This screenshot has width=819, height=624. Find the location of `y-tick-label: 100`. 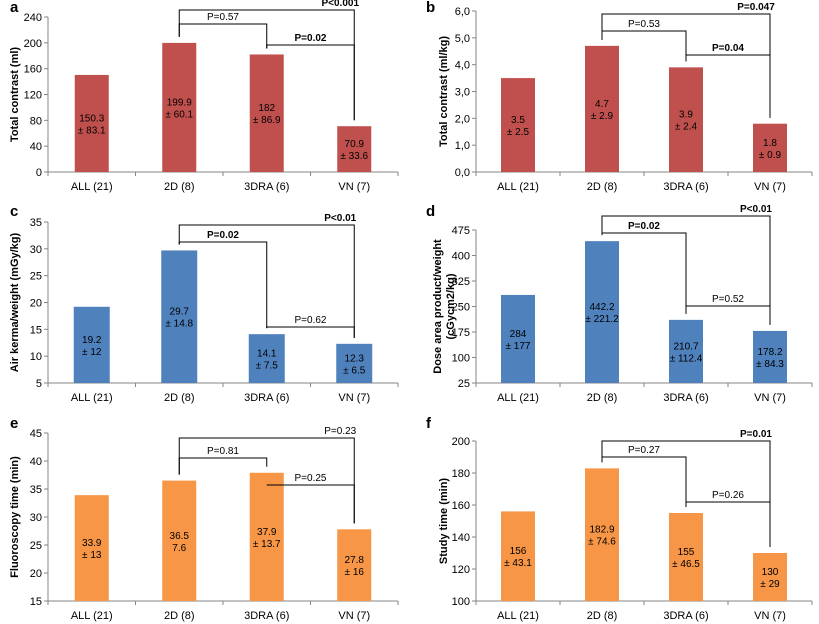

y-tick-label: 100 is located at coordinates (461, 602).